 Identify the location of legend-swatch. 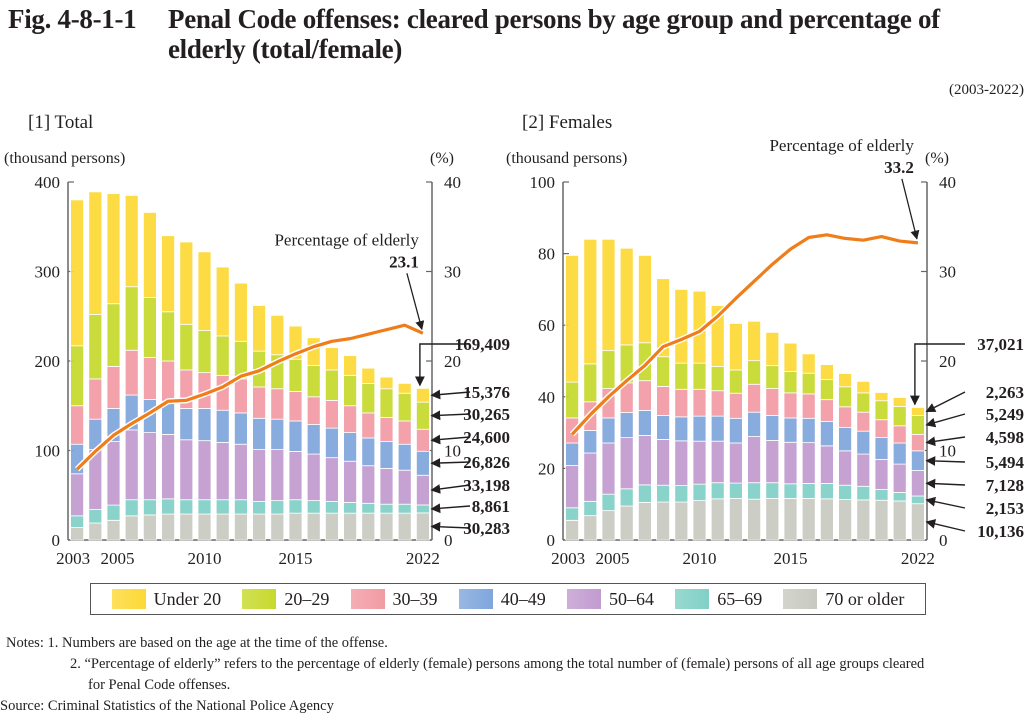
(128, 599).